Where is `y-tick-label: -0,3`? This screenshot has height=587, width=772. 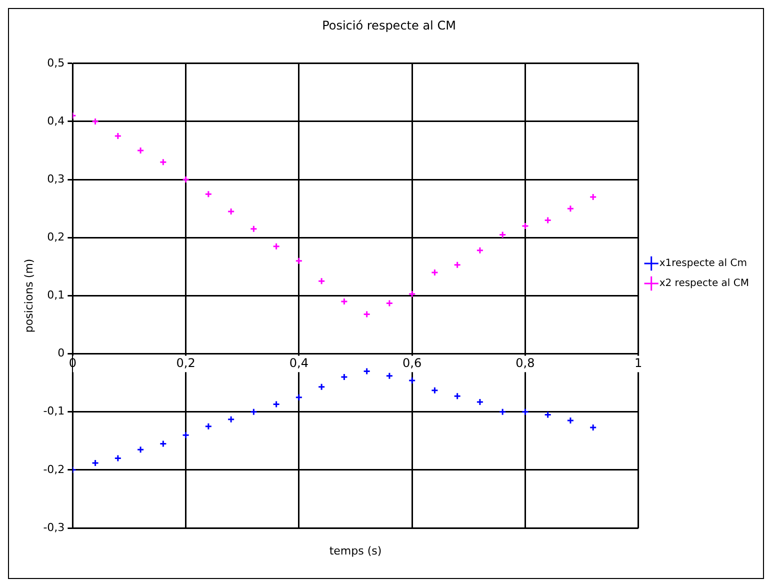
y-tick-label: -0,3 is located at coordinates (54, 527).